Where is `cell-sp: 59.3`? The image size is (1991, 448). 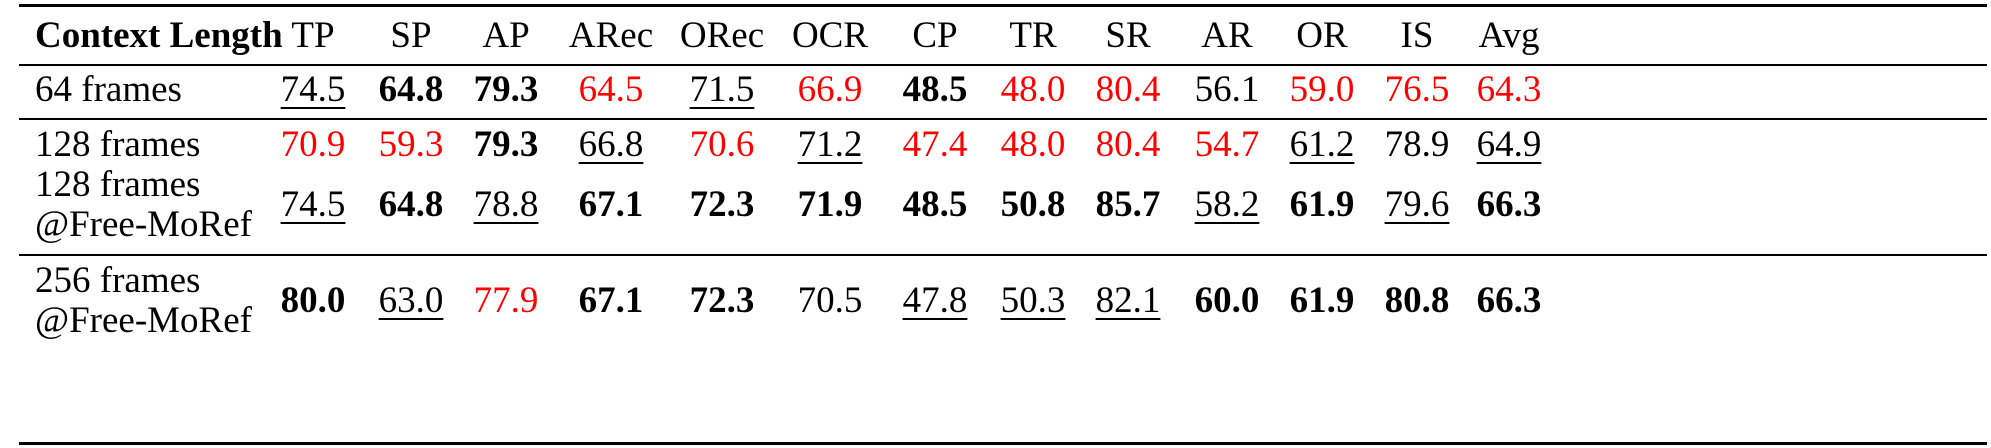
cell-sp: 59.3 is located at coordinates (411, 144).